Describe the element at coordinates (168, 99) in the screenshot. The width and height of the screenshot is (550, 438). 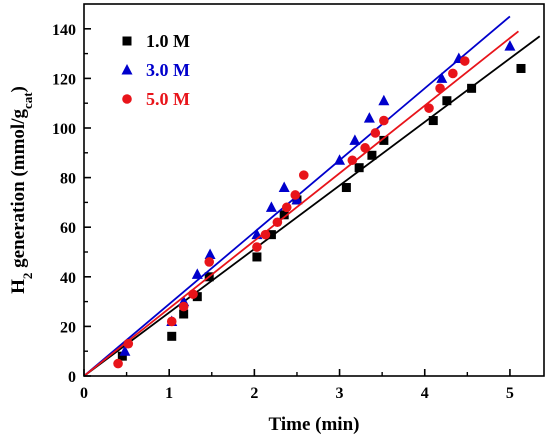
I see `legend-label-circle: 5.0 M` at that location.